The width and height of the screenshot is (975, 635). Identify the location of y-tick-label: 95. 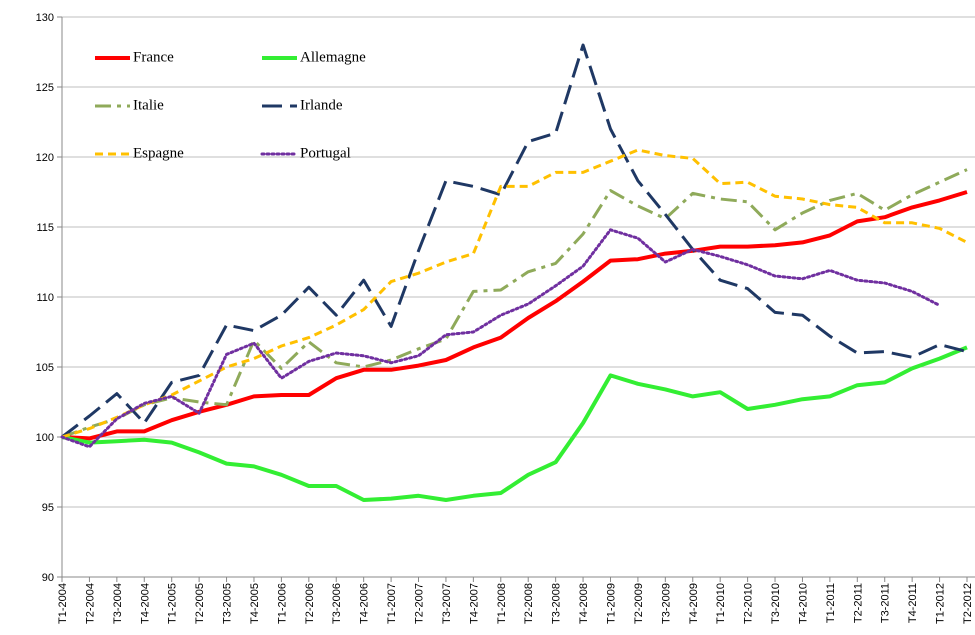
(48, 508).